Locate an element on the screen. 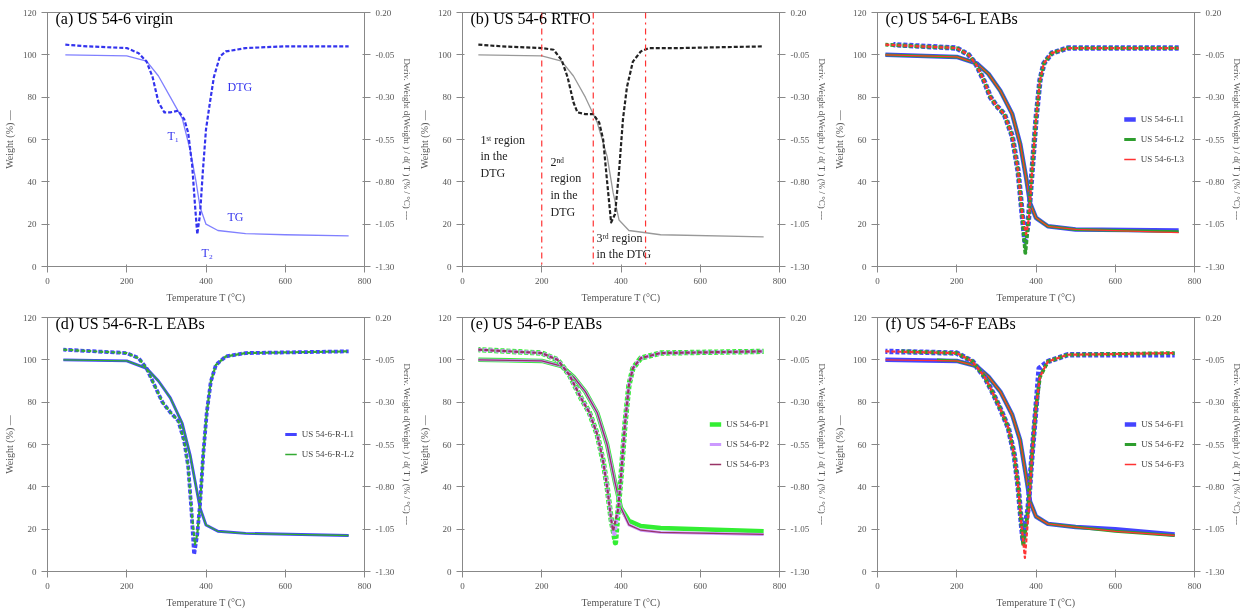  annotation: 3ʳᵈ region in the DTG is located at coordinates (624, 246).